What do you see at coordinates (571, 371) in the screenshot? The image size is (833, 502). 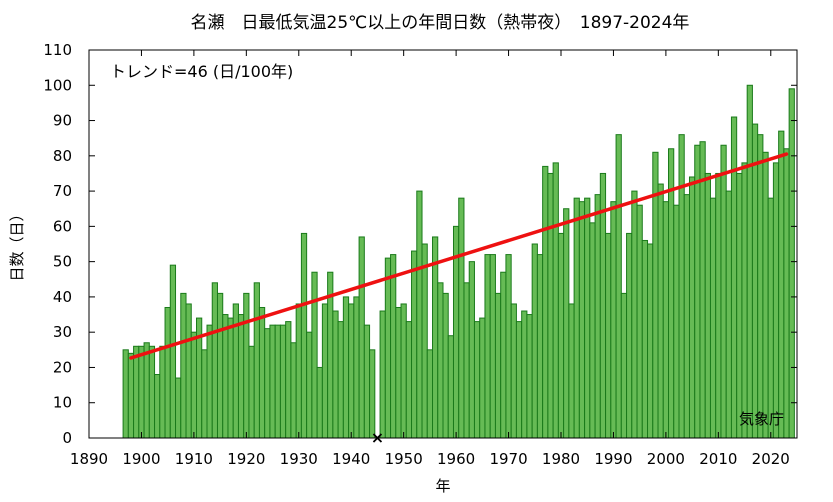 I see `bar-1982` at bounding box center [571, 371].